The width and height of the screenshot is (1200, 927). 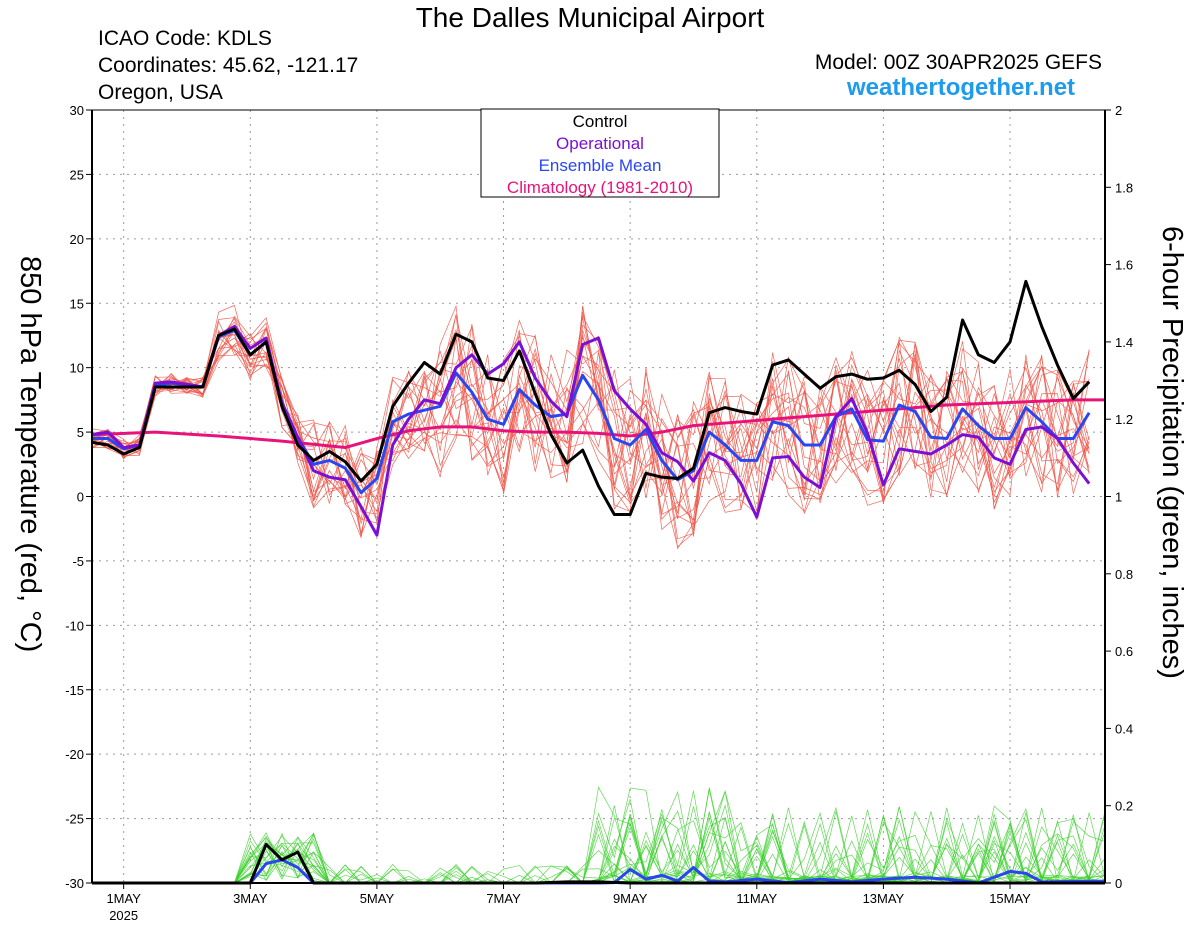 I want to click on x-tick-label: 11MAY, so click(x=756, y=898).